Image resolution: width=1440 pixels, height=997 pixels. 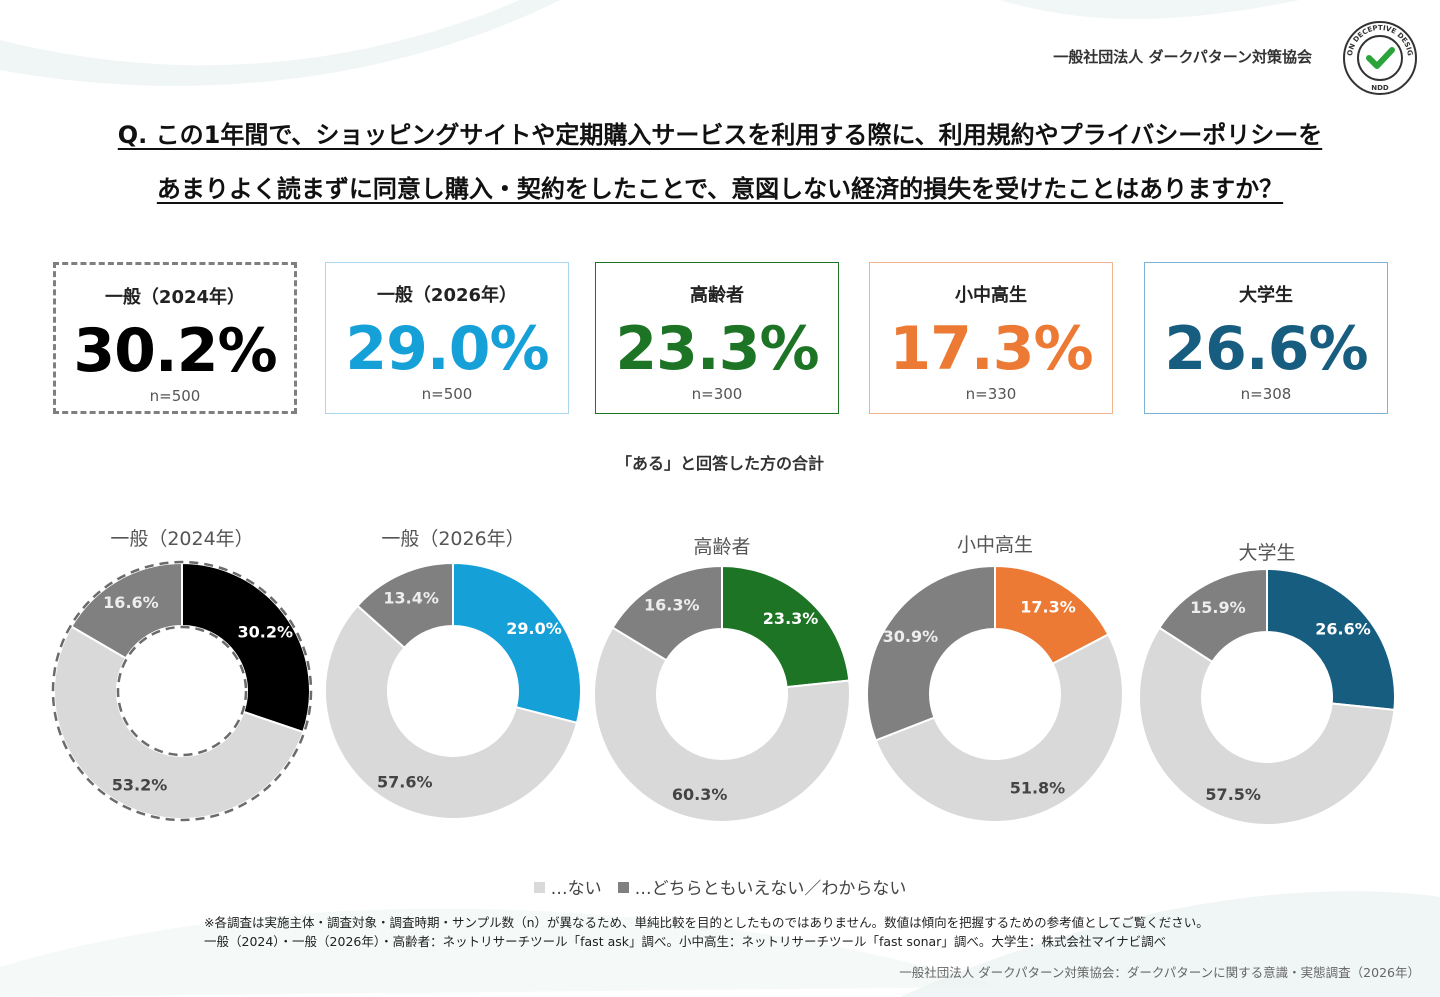 I want to click on legend-item: …ない, so click(x=567, y=886).